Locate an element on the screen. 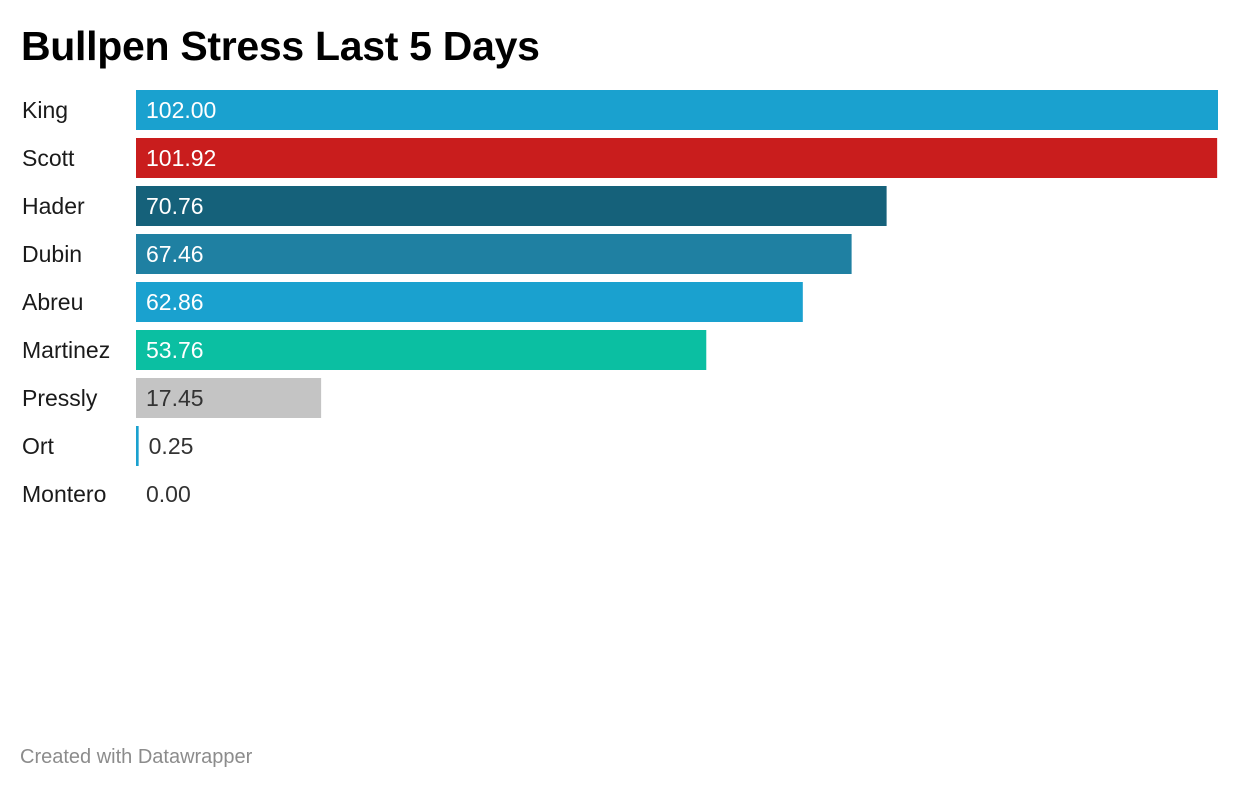 This screenshot has height=792, width=1240. value-label: 62.86 is located at coordinates (175, 302).